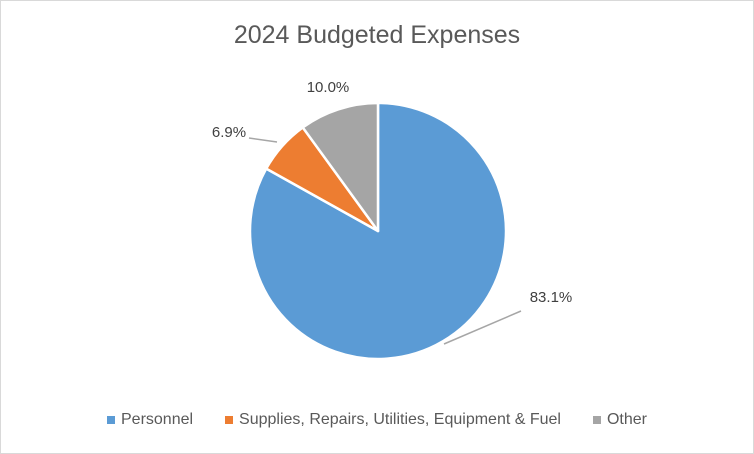 This screenshot has width=754, height=454. Describe the element at coordinates (229, 132) in the screenshot. I see `data-label-supplies: 6.9%` at that location.